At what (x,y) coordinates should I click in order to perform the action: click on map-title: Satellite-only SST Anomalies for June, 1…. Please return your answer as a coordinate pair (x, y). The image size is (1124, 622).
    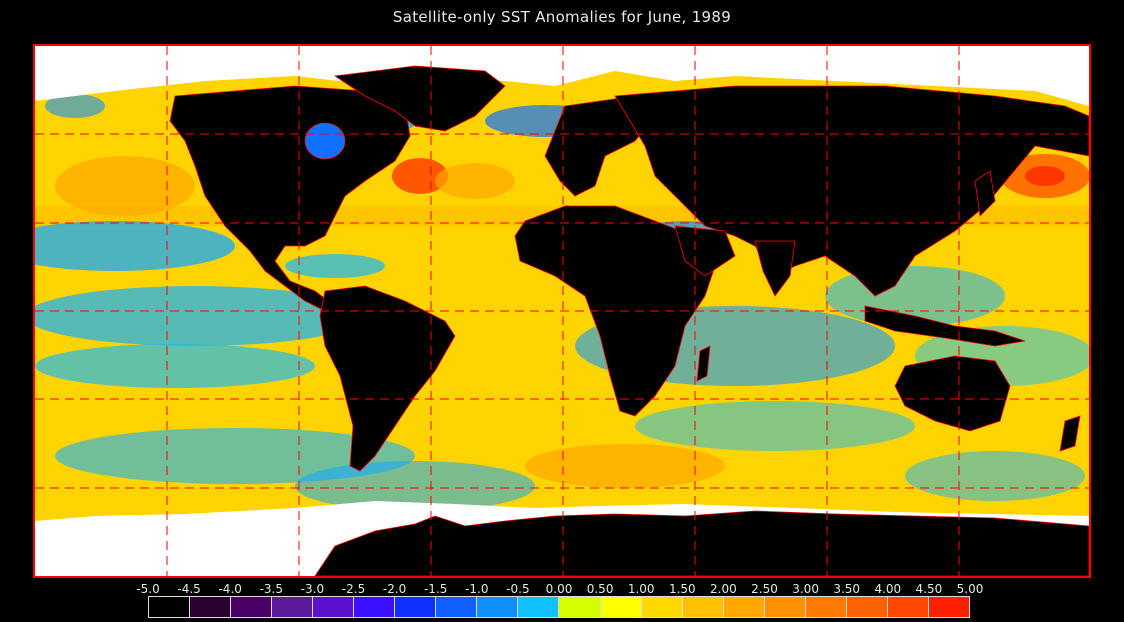
    Looking at the image, I should click on (562, 17).